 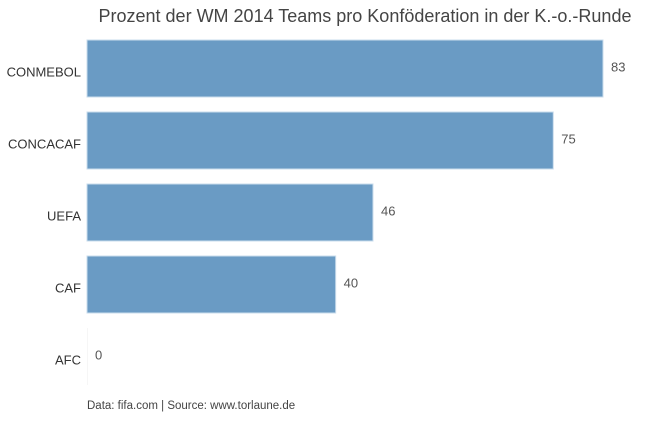 What do you see at coordinates (211, 284) in the screenshot?
I see `bar-caf` at bounding box center [211, 284].